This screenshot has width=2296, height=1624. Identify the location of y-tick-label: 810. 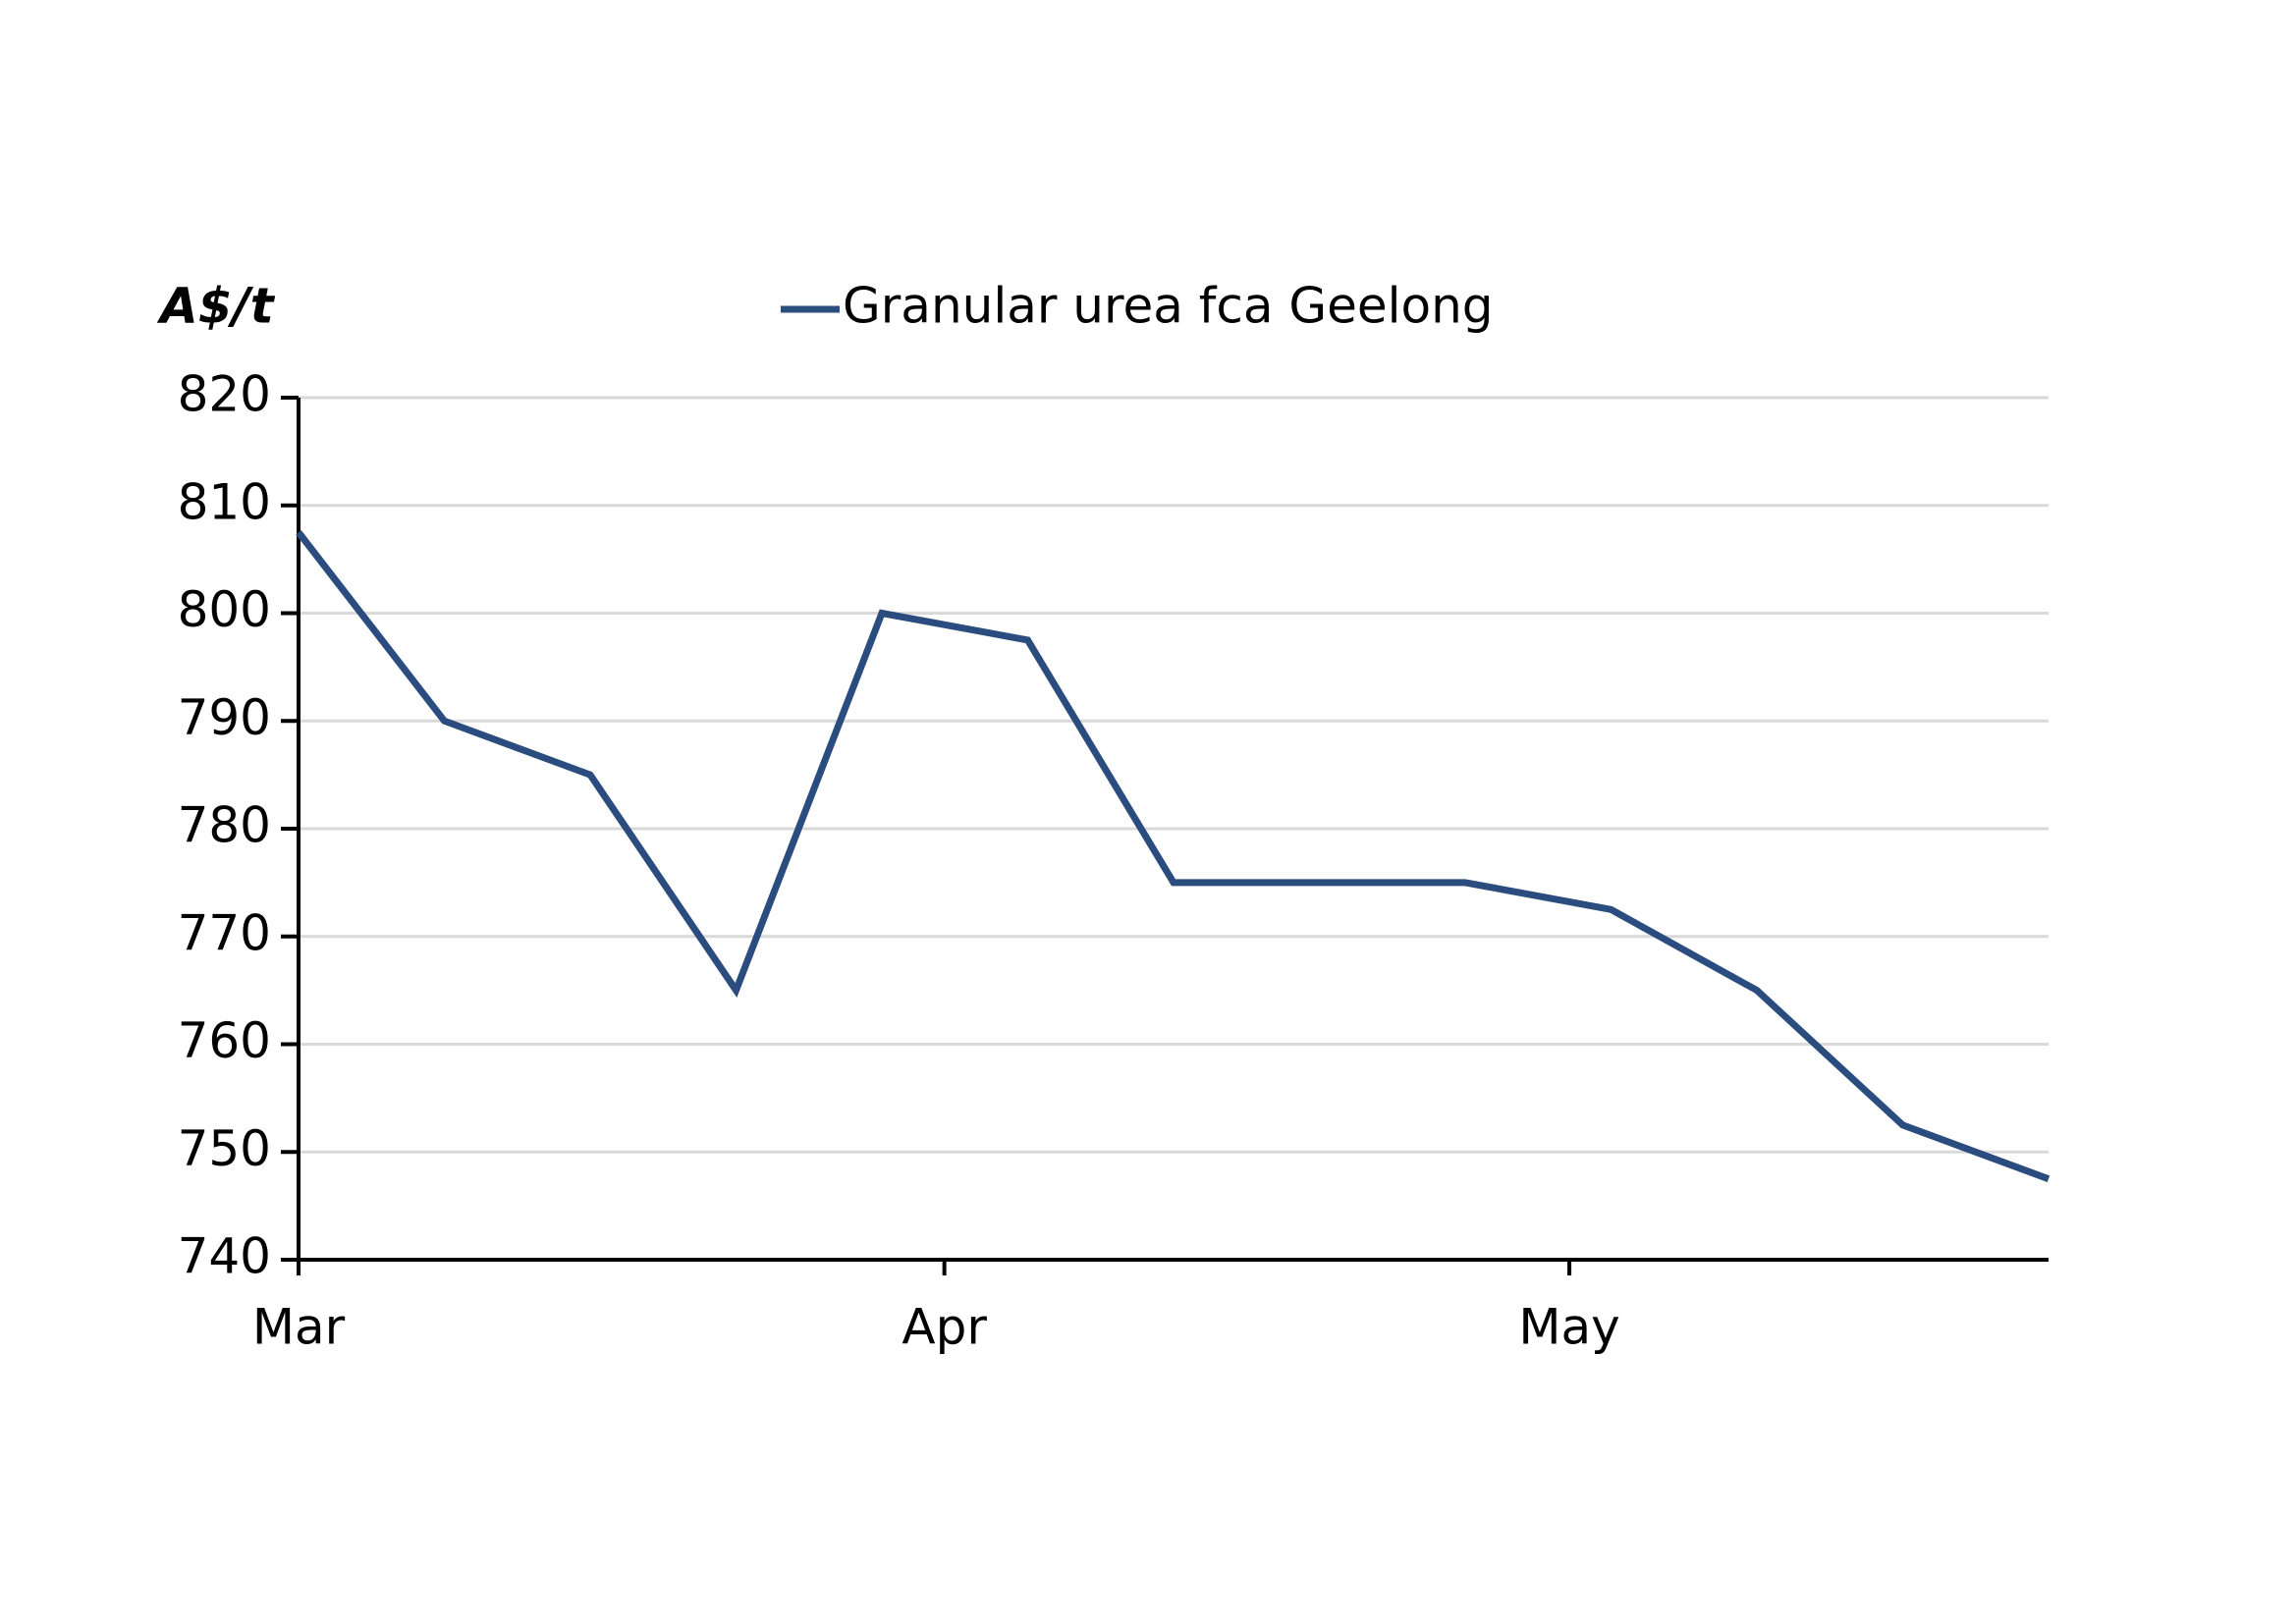
(224, 501).